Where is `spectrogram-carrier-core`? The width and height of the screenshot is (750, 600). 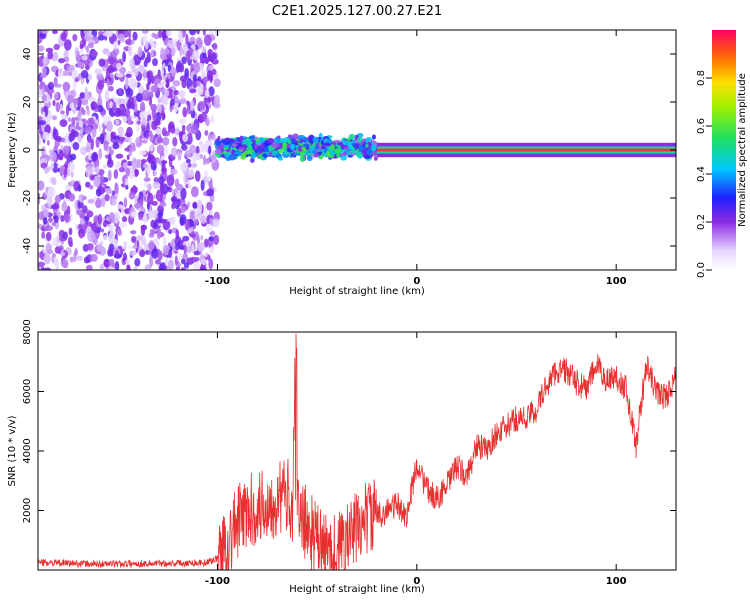
spectrogram-carrier-core is located at coordinates (526, 150).